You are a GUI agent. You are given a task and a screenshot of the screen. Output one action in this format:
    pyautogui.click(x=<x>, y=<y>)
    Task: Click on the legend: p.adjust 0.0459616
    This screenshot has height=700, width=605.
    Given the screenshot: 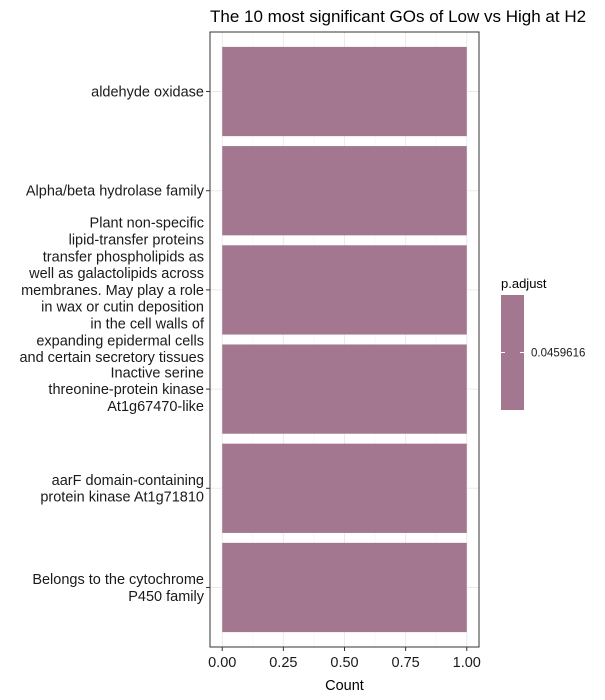 What is the action you would take?
    pyautogui.click(x=543, y=343)
    